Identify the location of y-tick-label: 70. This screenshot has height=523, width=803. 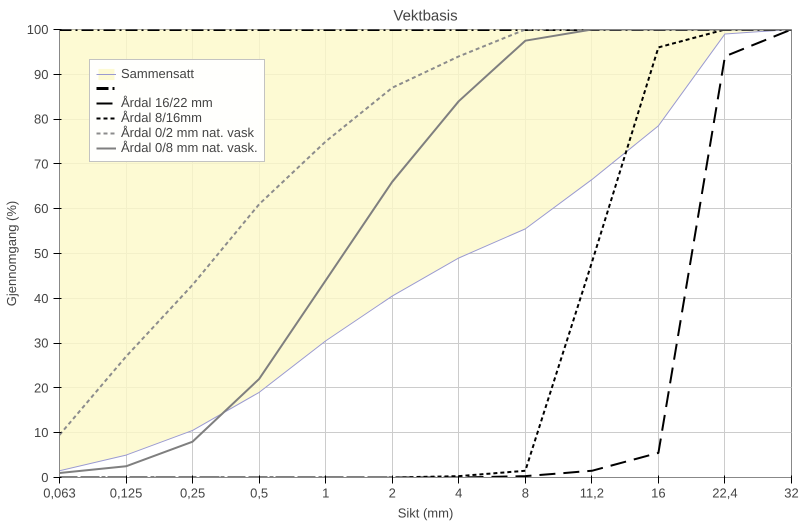
(41, 164).